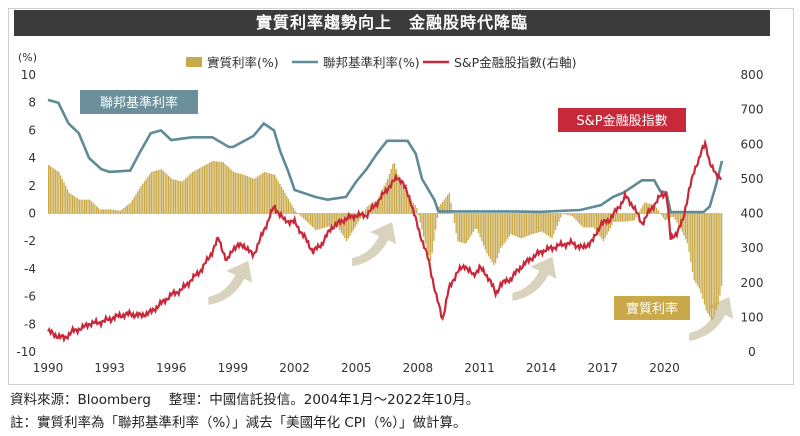 This screenshot has width=800, height=436. I want to click on y-left-tick: -10, so click(26, 352).